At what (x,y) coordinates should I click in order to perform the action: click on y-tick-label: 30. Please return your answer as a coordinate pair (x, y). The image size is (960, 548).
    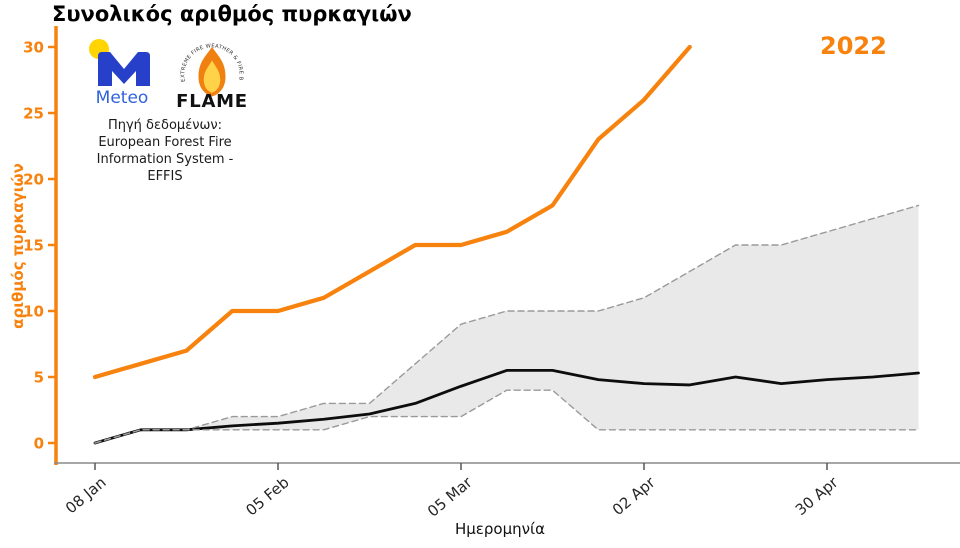
    Looking at the image, I should click on (33, 48).